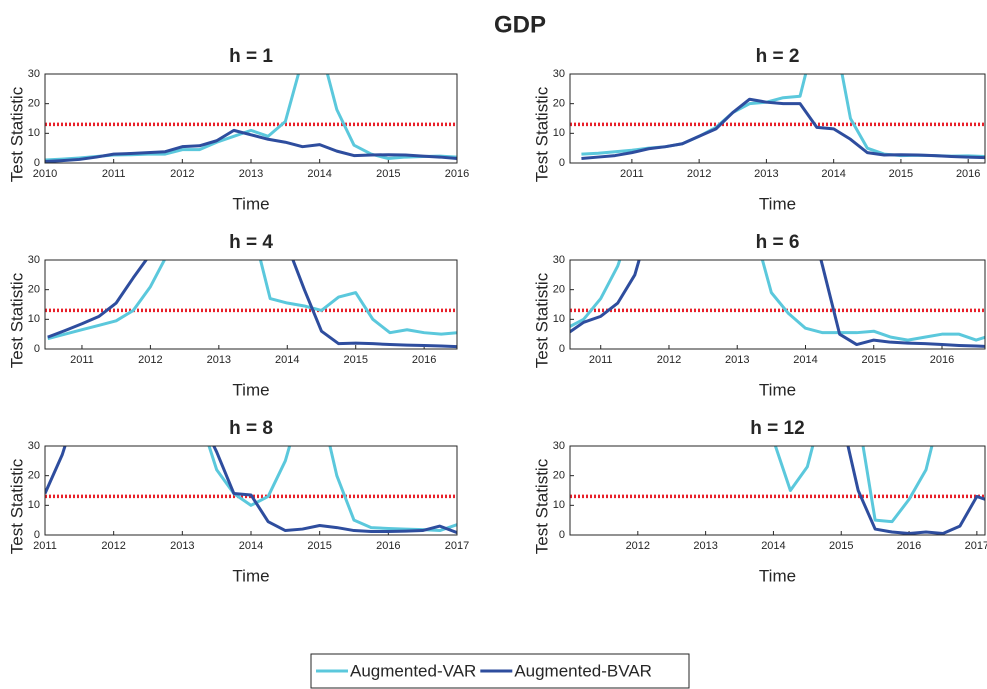 The width and height of the screenshot is (987, 689). I want to click on subplot-title: h = 8, so click(251, 428).